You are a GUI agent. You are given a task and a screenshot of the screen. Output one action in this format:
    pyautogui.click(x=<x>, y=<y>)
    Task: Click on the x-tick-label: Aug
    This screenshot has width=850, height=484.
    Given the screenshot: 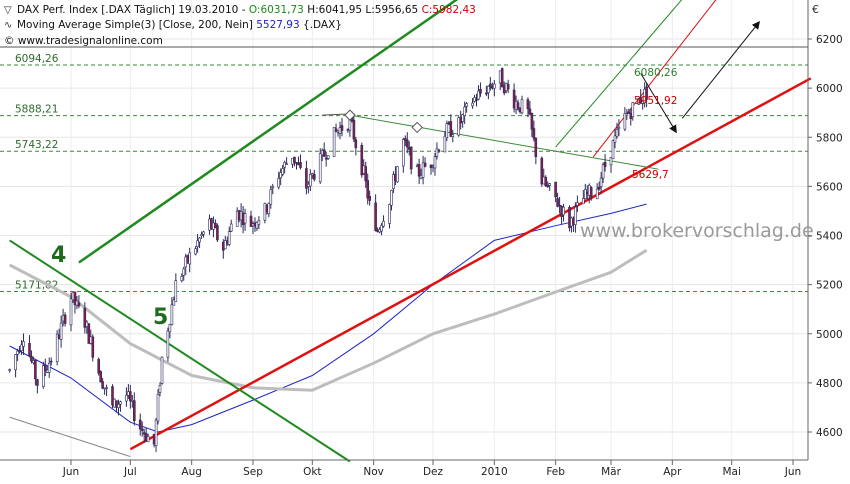 What is the action you would take?
    pyautogui.click(x=191, y=472)
    